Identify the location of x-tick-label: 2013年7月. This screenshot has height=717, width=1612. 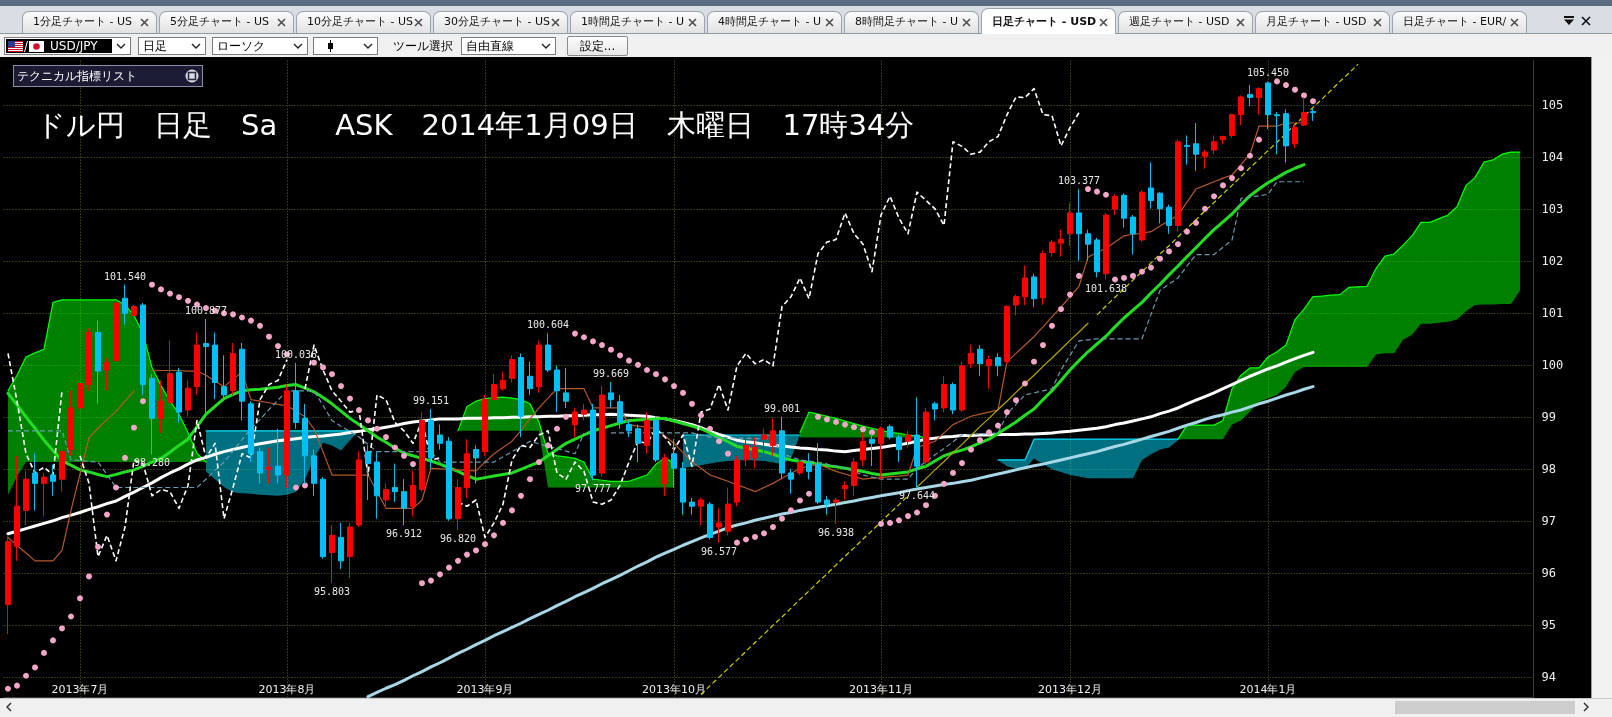
(80, 689).